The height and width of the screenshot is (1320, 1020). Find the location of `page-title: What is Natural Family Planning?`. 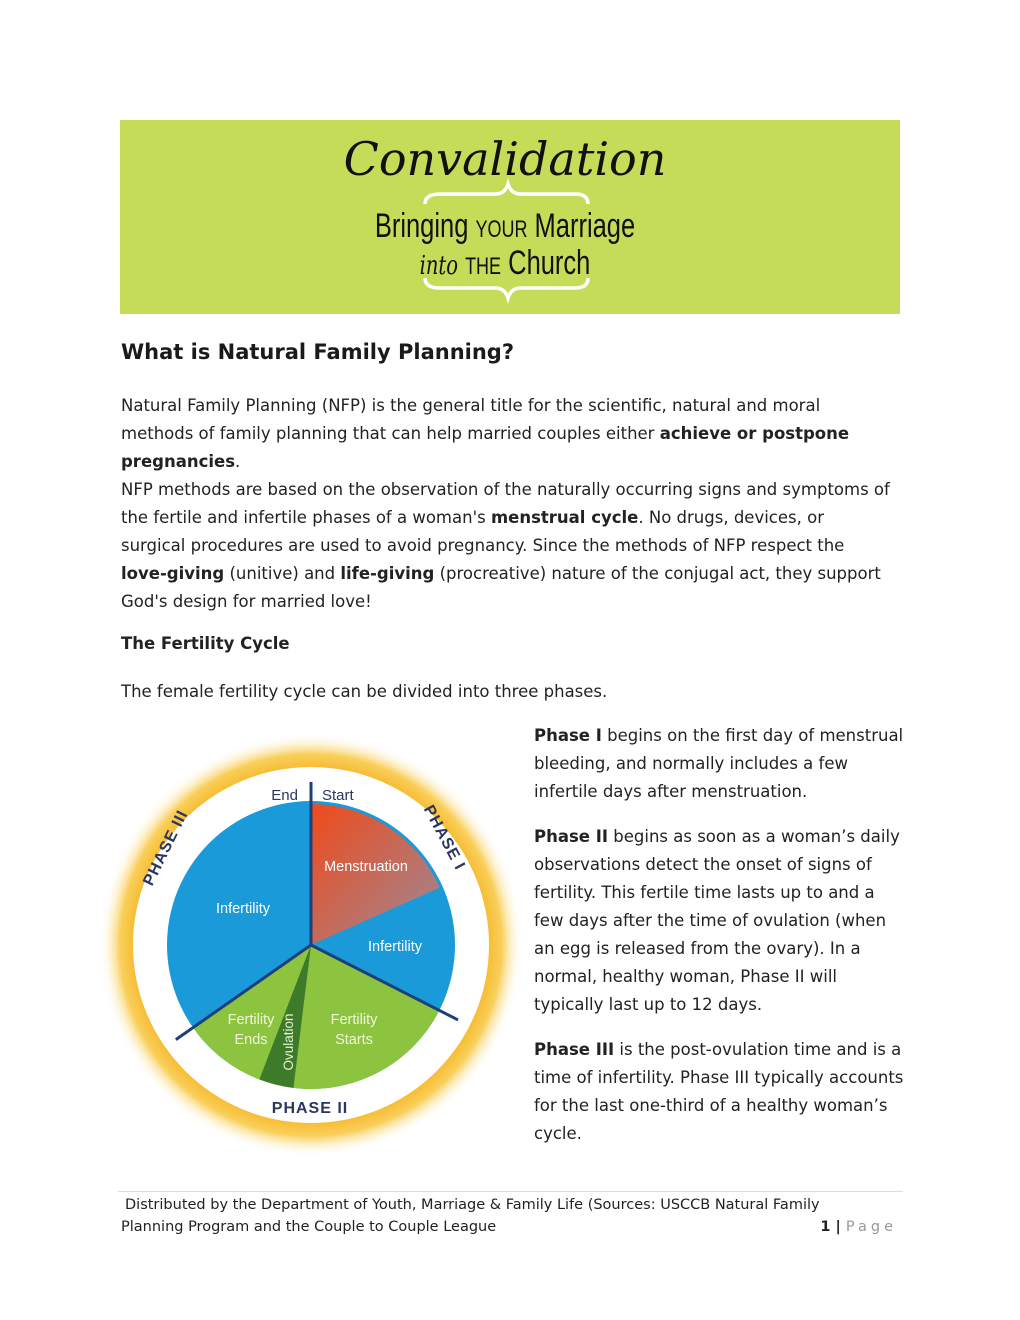

page-title: What is Natural Family Planning? is located at coordinates (318, 352).